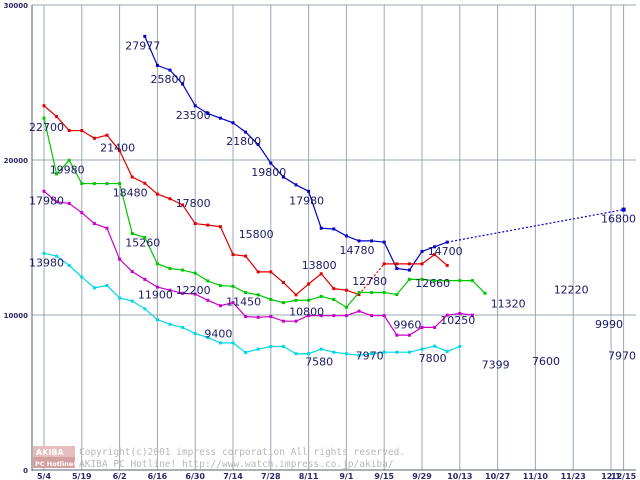 The width and height of the screenshot is (640, 480). I want to click on data-label: 11900, so click(155, 295).